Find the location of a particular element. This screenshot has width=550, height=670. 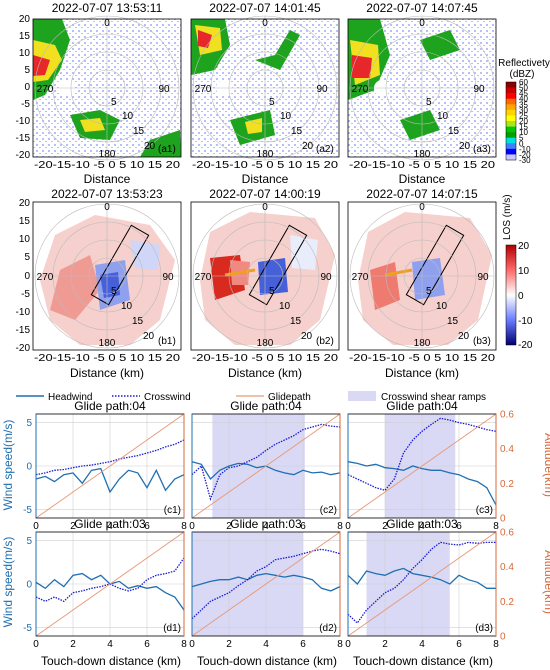

y2-axis-label-c: Altitude(km) is located at coordinates (546, 465).